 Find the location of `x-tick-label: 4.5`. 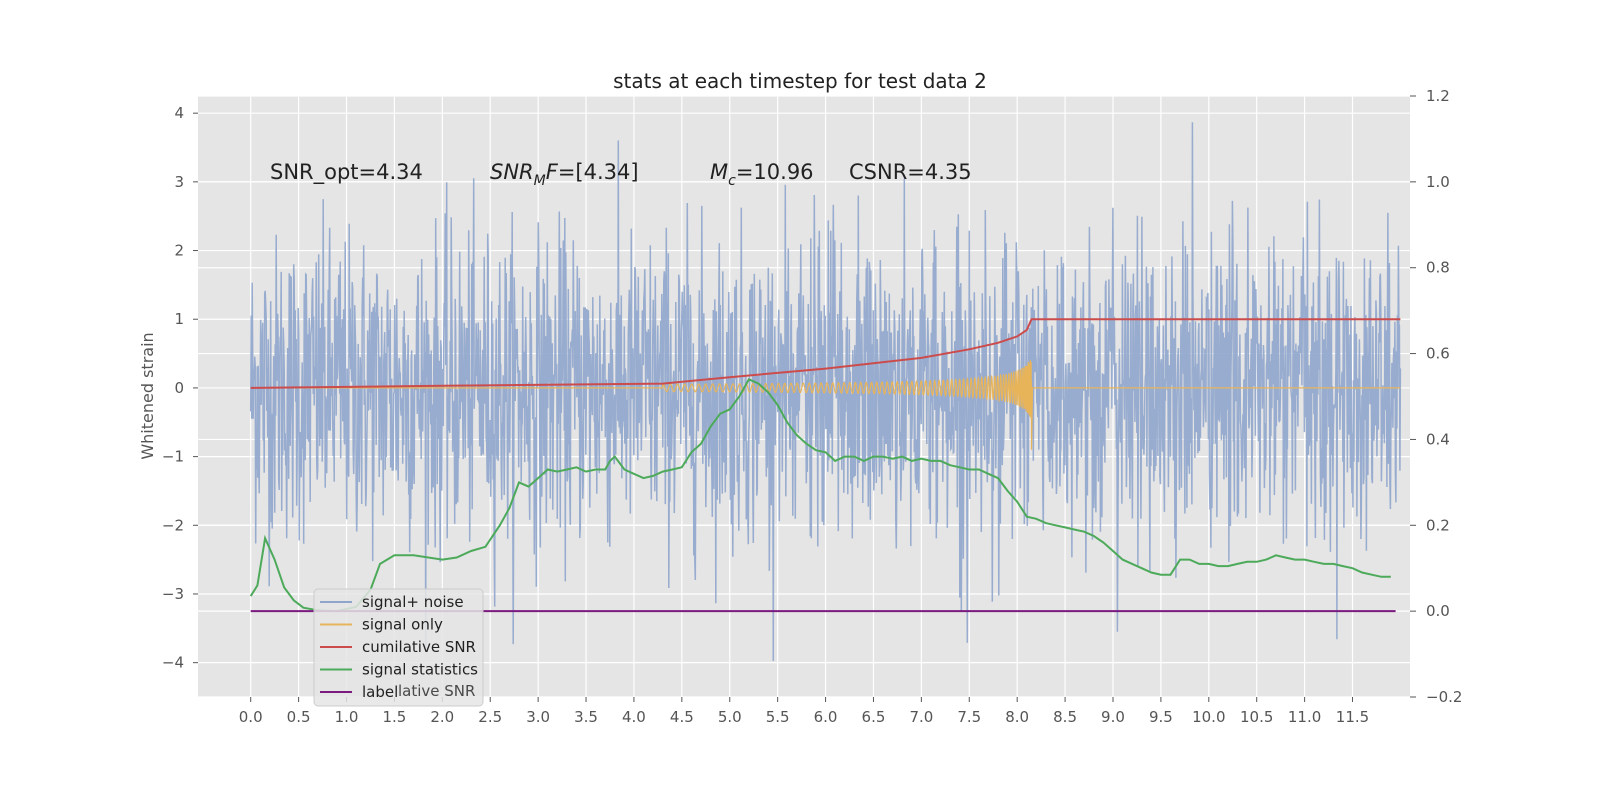

x-tick-label: 4.5 is located at coordinates (682, 717).